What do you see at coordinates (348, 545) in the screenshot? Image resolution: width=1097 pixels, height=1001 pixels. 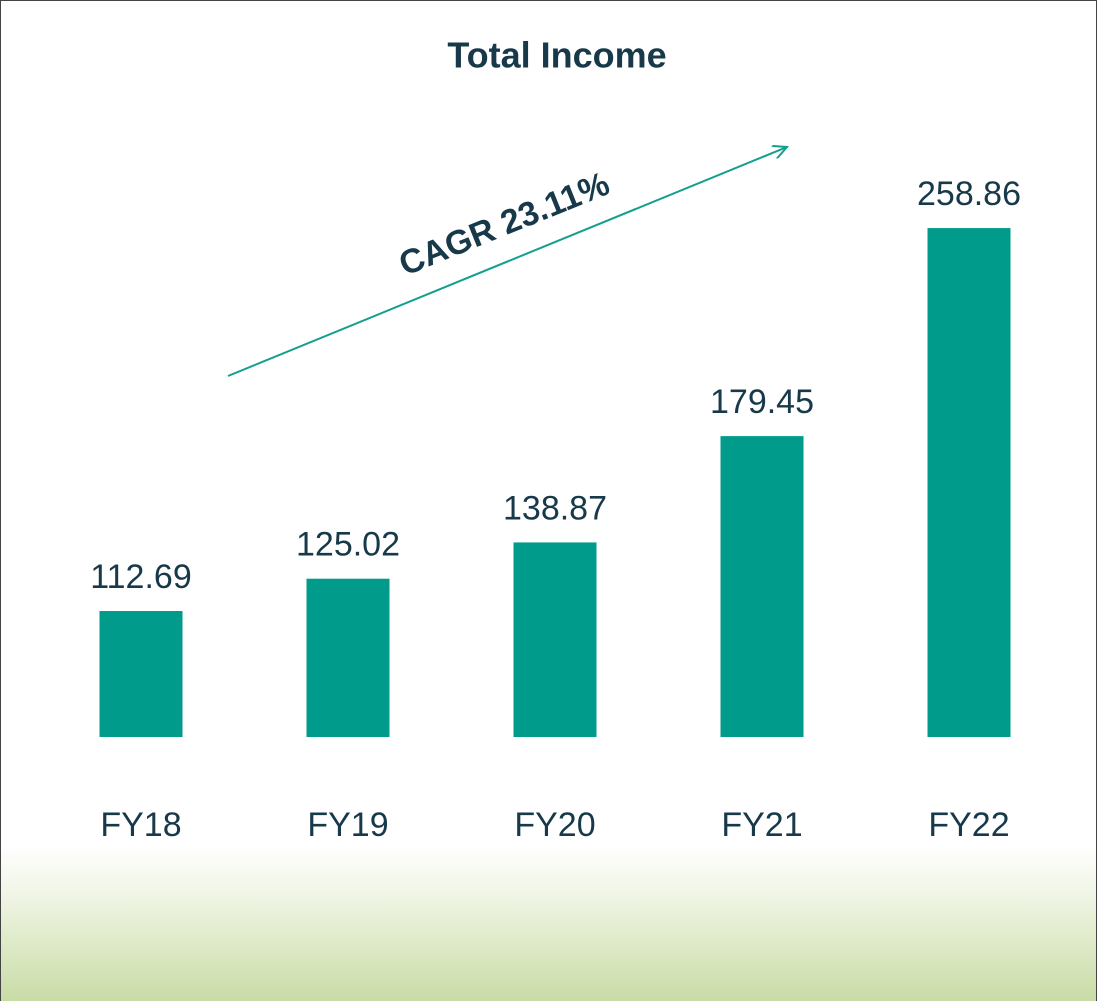 I see `data-label: 125.02` at bounding box center [348, 545].